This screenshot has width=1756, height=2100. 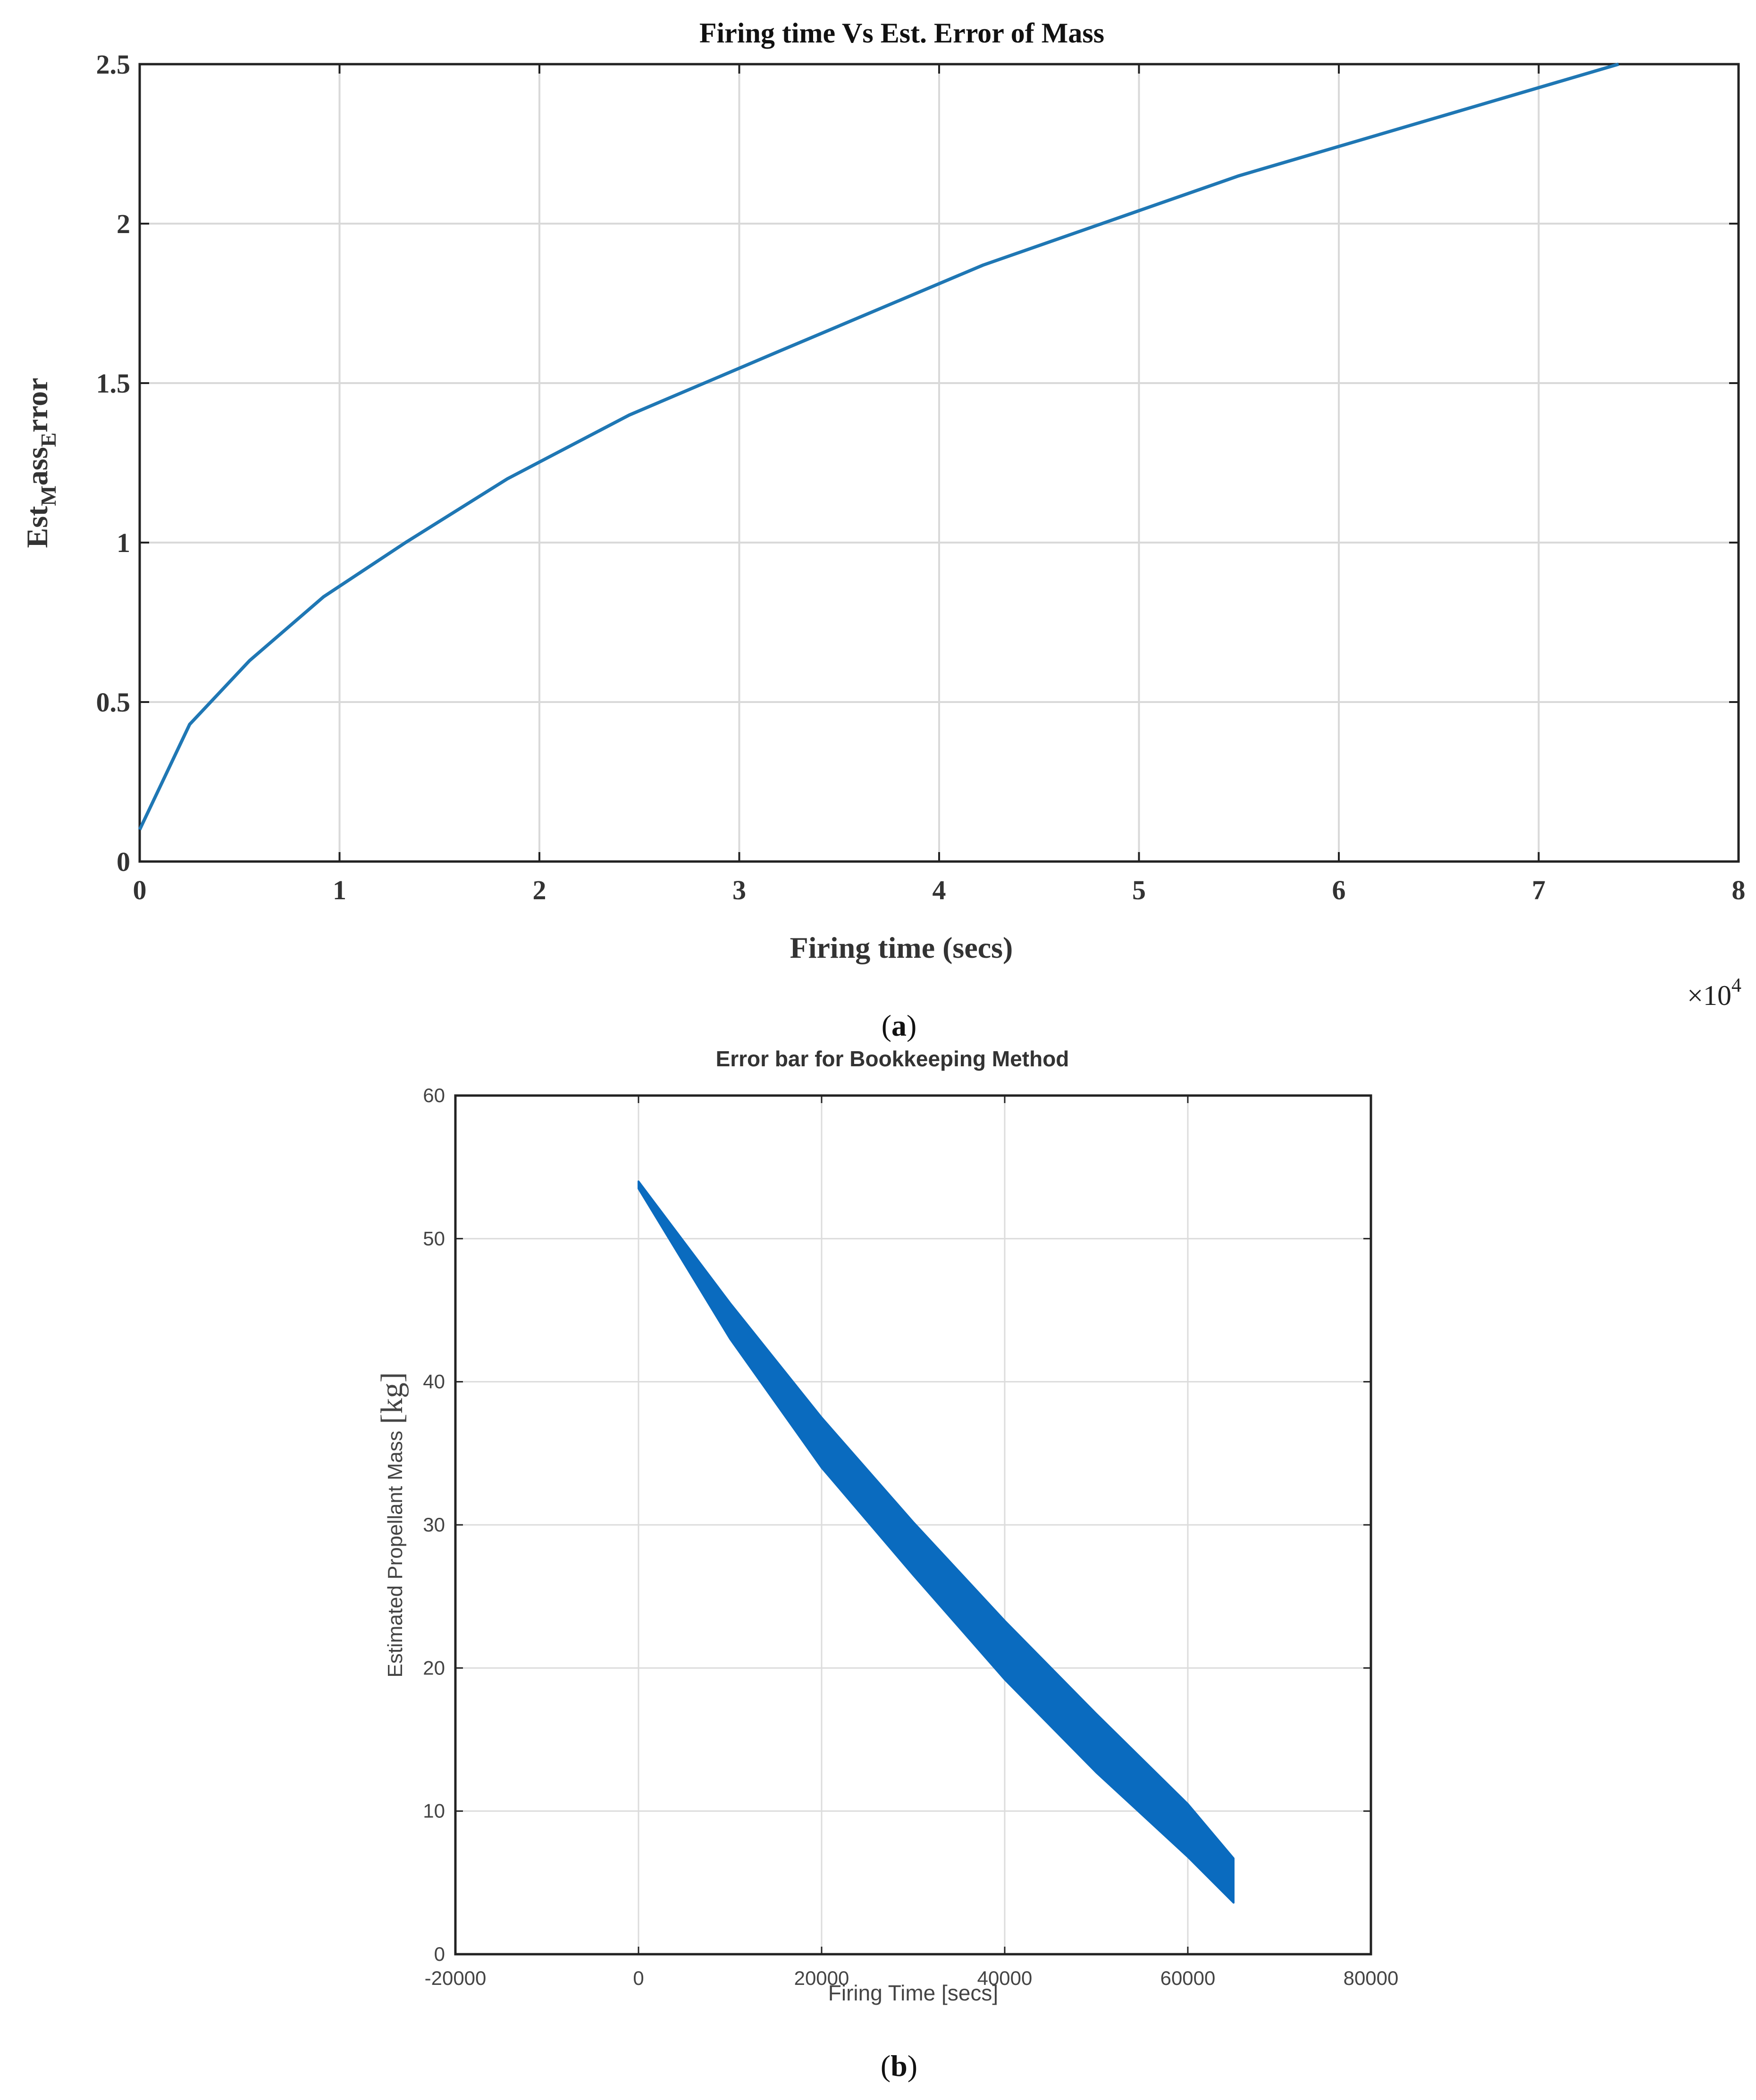 I want to click on chart-b-y-tick-label: 50, so click(x=434, y=1238).